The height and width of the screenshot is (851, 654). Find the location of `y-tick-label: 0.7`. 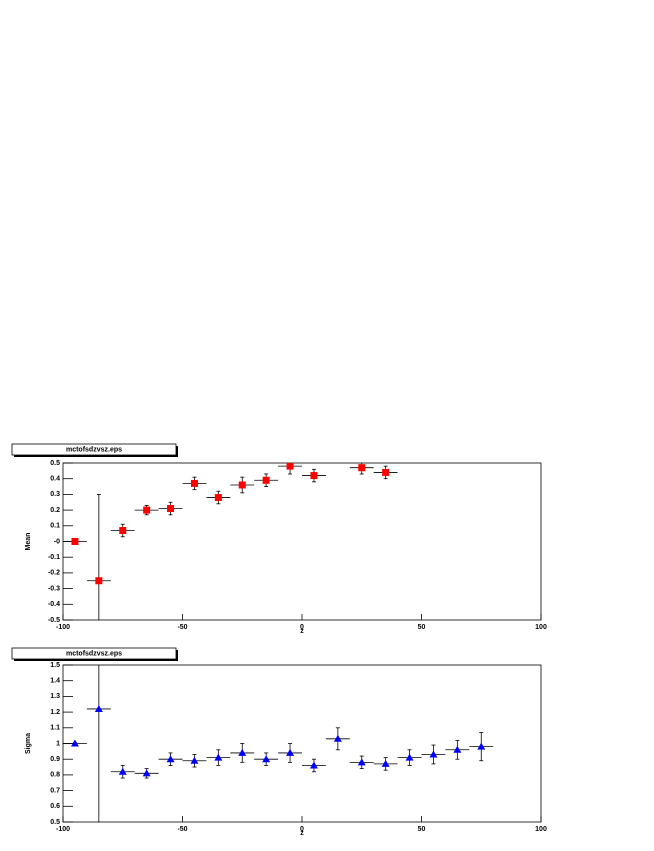

y-tick-label: 0.7 is located at coordinates (55, 790).